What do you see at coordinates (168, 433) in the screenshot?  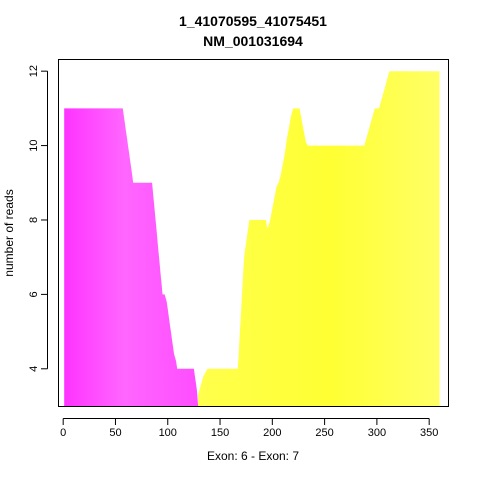 I see `x-tick-label: 100` at bounding box center [168, 433].